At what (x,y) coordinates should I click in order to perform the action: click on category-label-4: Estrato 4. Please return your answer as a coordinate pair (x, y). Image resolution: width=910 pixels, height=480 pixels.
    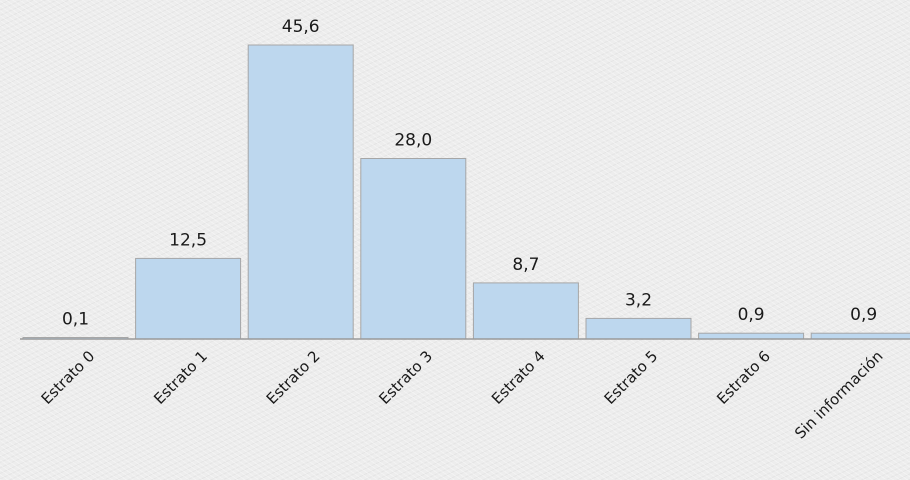
    Looking at the image, I should click on (518, 377).